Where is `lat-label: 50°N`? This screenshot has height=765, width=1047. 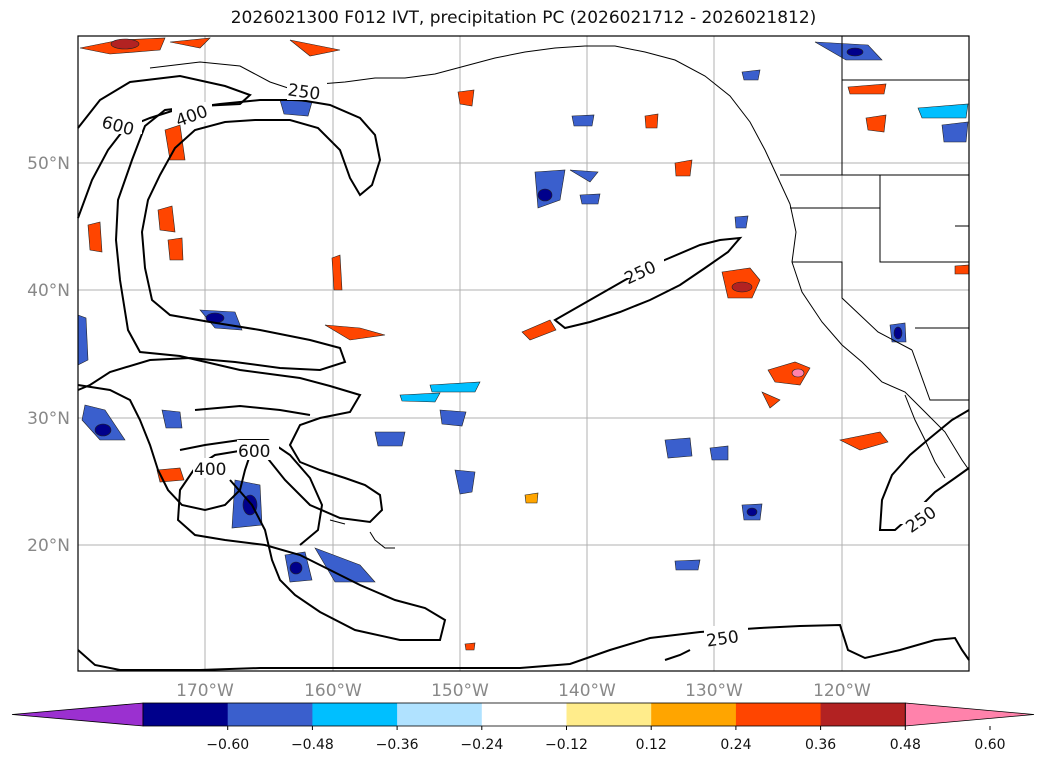
lat-label: 50°N is located at coordinates (48, 164).